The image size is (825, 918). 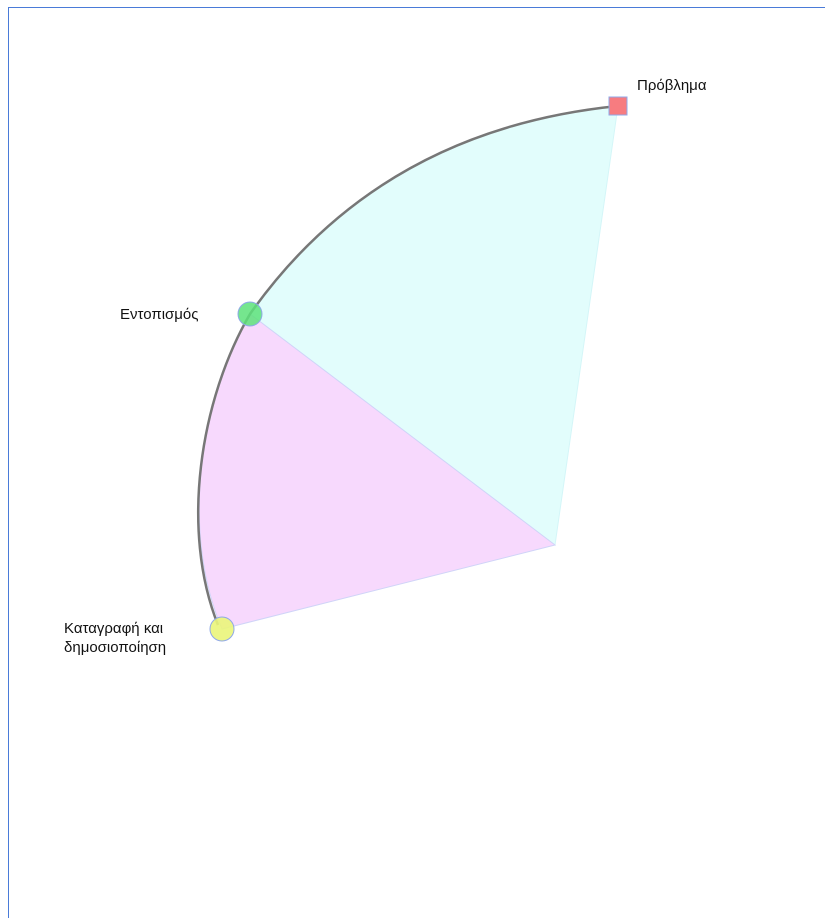 What do you see at coordinates (159, 314) in the screenshot?
I see `node-label: Εντοπισμός` at bounding box center [159, 314].